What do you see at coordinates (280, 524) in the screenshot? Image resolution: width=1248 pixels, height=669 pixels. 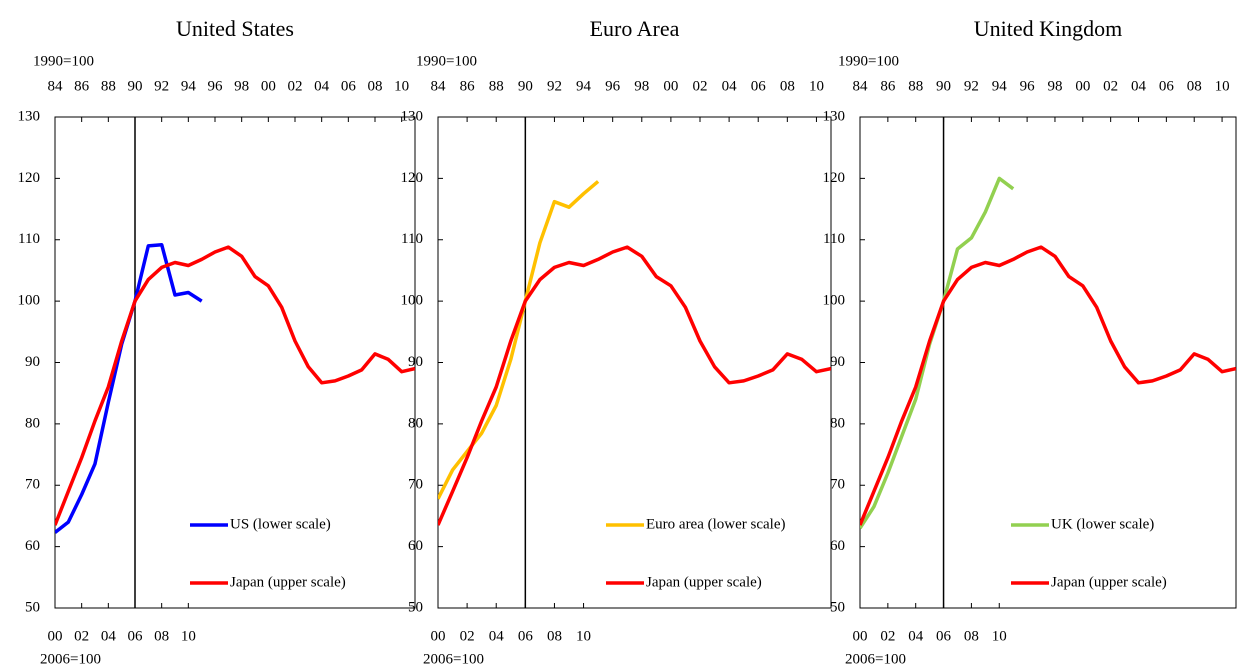 I see `legend-label: US (lower scale)` at bounding box center [280, 524].